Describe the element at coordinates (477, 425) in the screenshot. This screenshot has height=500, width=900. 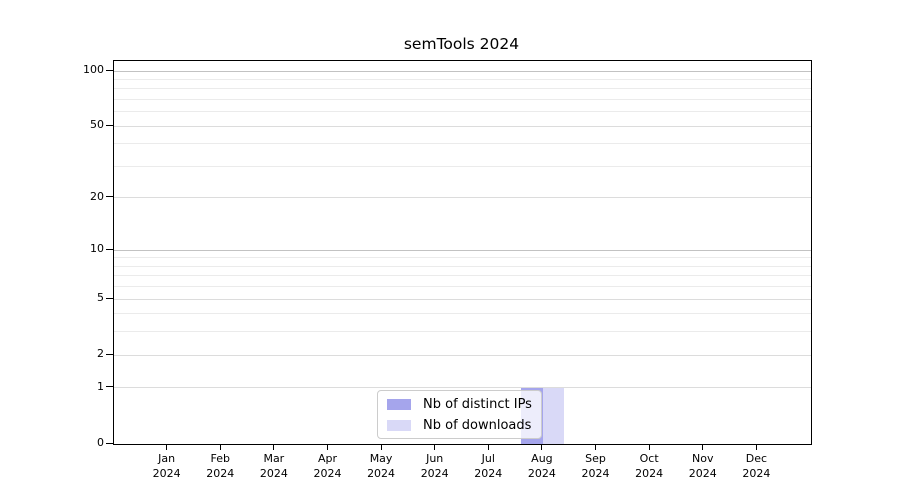
I see `legend-label: Nb of downloads` at that location.